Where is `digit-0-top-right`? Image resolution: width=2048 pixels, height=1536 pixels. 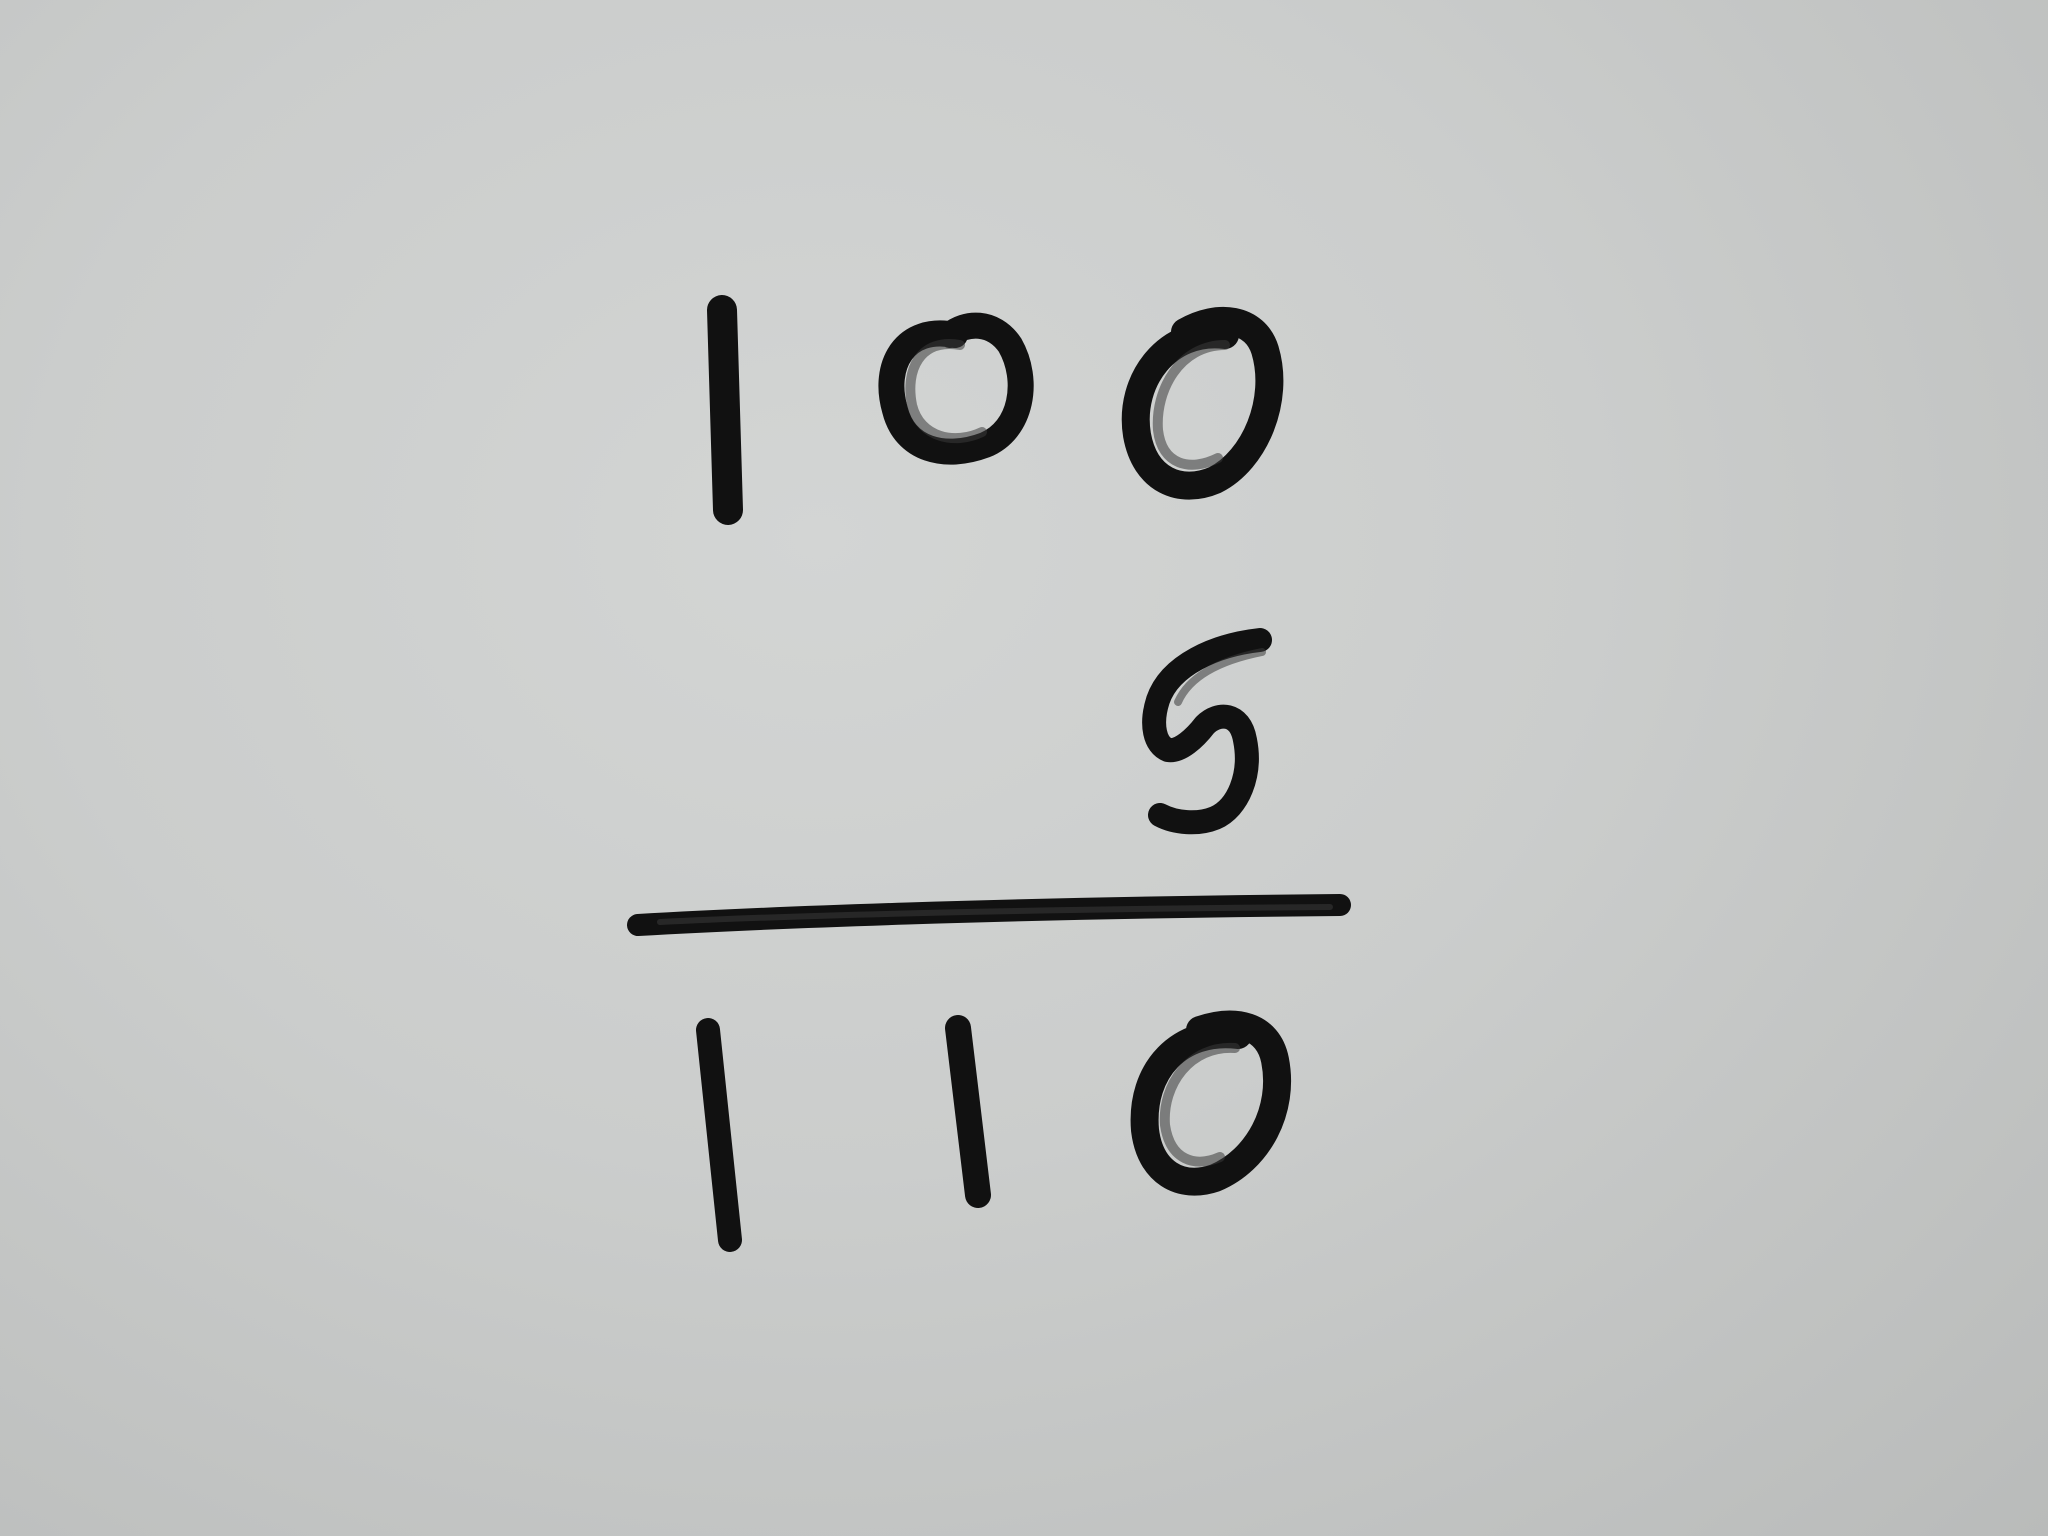 digit-0-top-right is located at coordinates (1202, 403).